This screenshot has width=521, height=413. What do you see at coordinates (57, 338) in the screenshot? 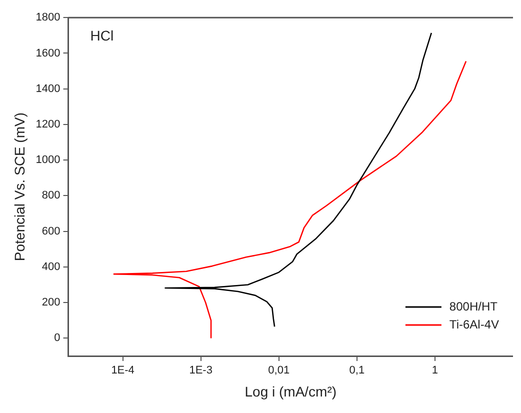
I see `y-tick-label: 0` at bounding box center [57, 338].